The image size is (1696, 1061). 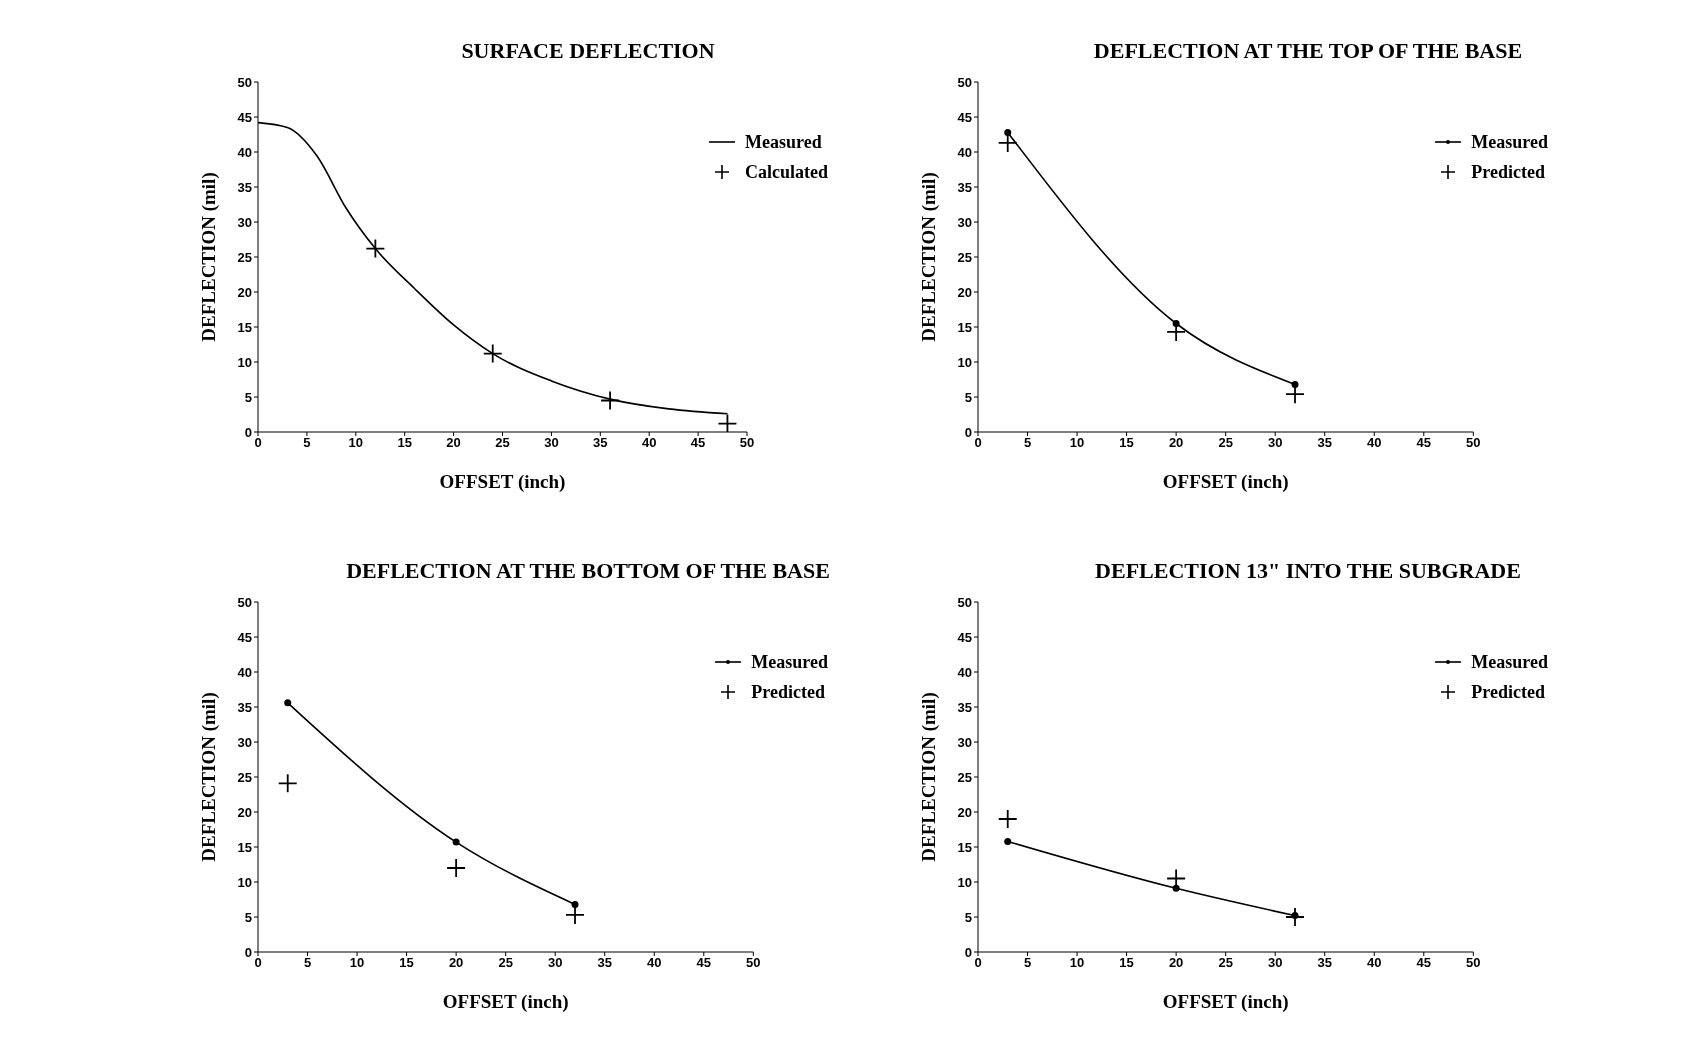 I want to click on chart-title: DEFLECTION AT THE TOP OF THE BASE, so click(x=1308, y=51).